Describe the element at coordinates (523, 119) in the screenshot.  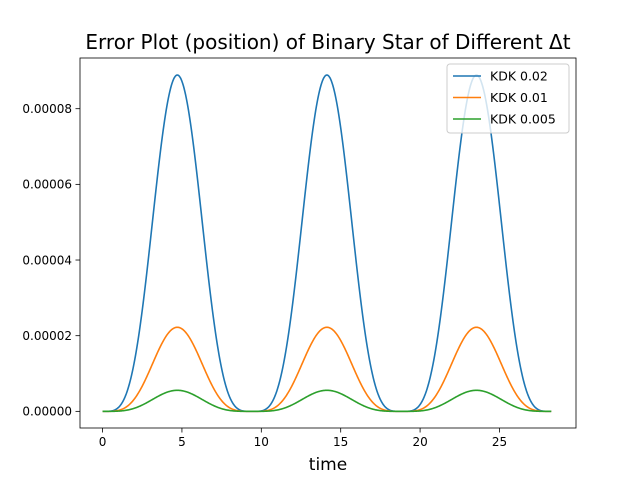
I see `legend-label: KDK 0.005` at that location.